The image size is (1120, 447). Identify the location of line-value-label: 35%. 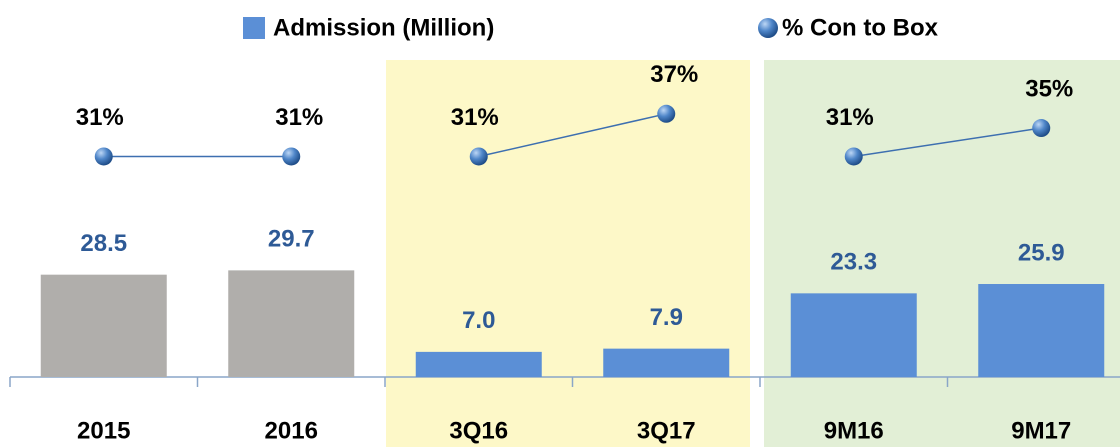
(1049, 88).